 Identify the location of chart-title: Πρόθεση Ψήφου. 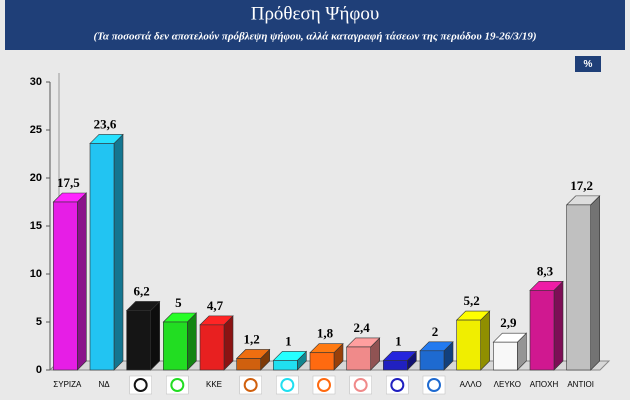
(315, 13).